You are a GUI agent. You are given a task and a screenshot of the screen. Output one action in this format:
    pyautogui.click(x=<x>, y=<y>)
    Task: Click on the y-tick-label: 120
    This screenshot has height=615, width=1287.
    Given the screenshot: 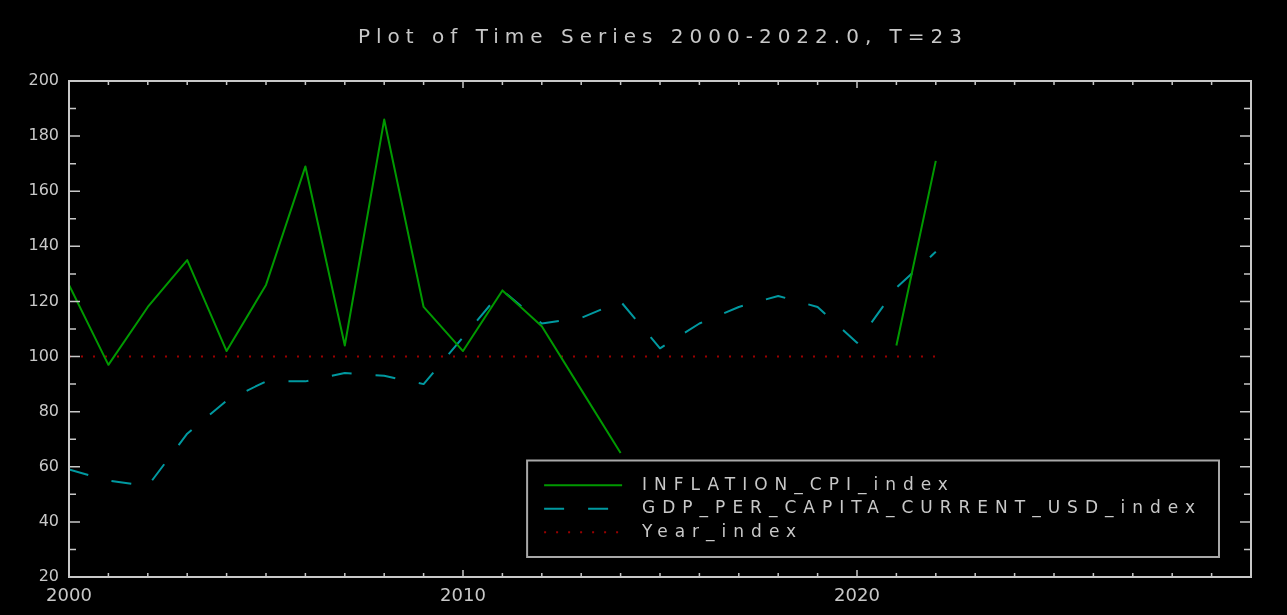 What is the action you would take?
    pyautogui.click(x=43, y=300)
    